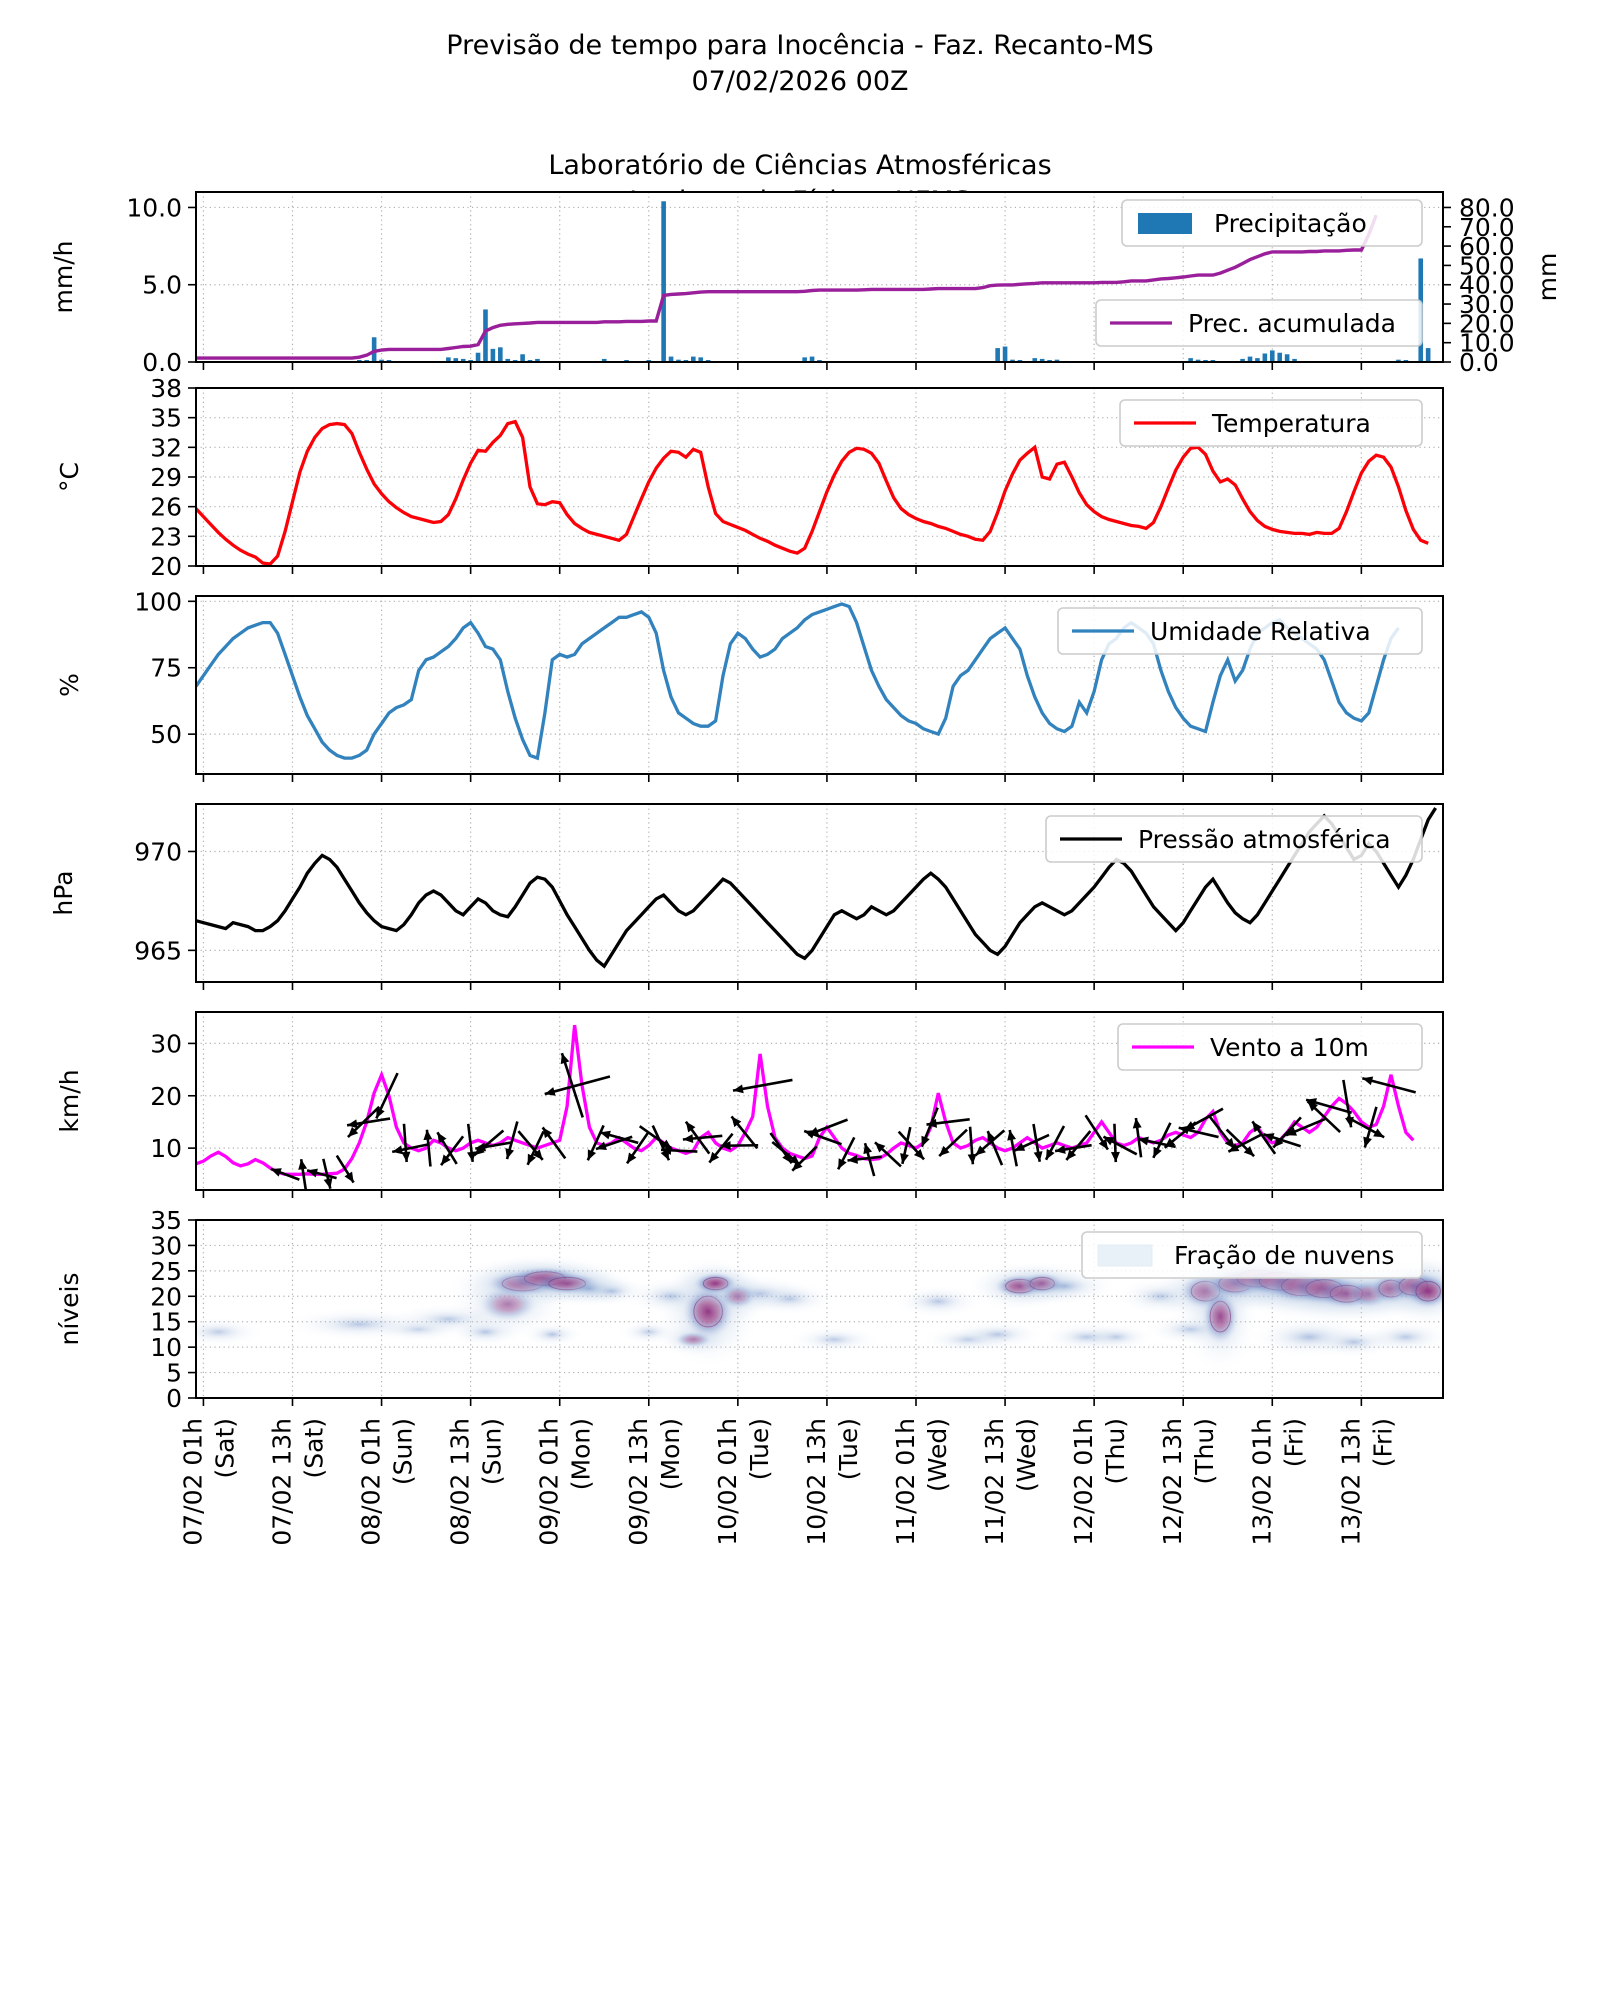 Image resolution: width=1600 pixels, height=2000 pixels. I want to click on x-tick-label: 11/02 13h (Wed), so click(1010, 1482).